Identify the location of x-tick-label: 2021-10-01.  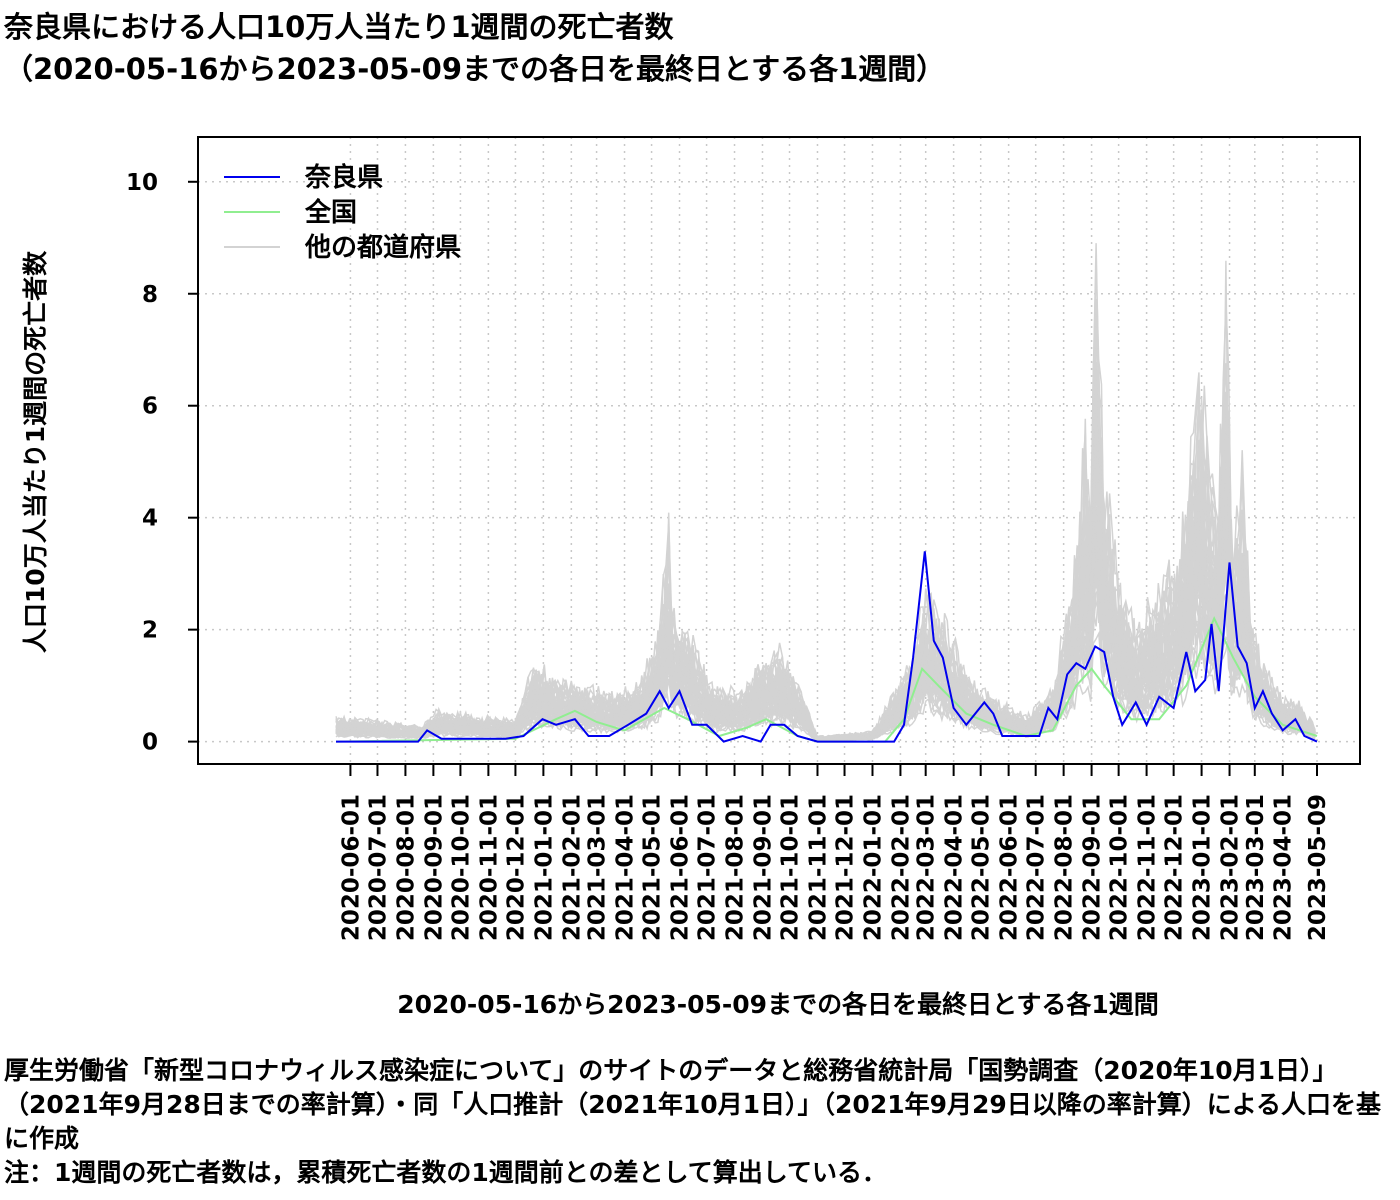
(791, 867).